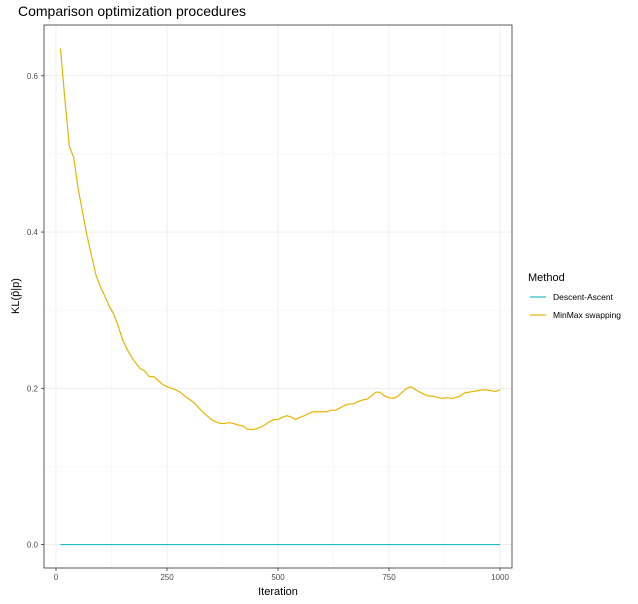 The image size is (638, 604). Describe the element at coordinates (33, 76) in the screenshot. I see `y-tick-label: 0.6` at that location.